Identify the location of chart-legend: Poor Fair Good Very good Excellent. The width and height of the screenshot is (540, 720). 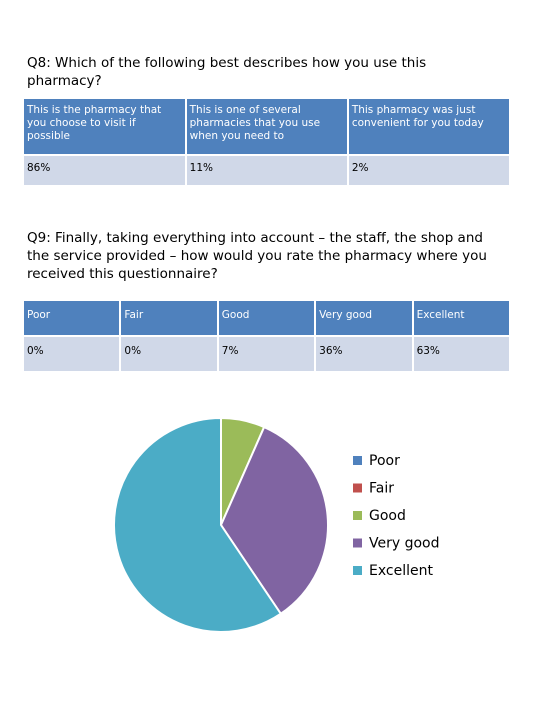
(396, 516).